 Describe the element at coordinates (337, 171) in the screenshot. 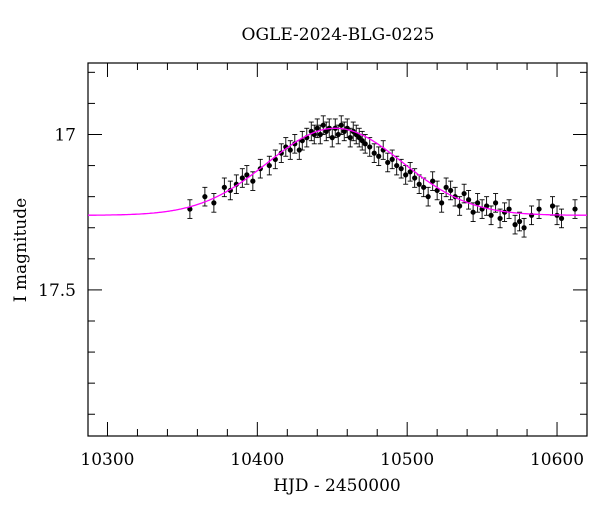

I see `model-curve` at that location.